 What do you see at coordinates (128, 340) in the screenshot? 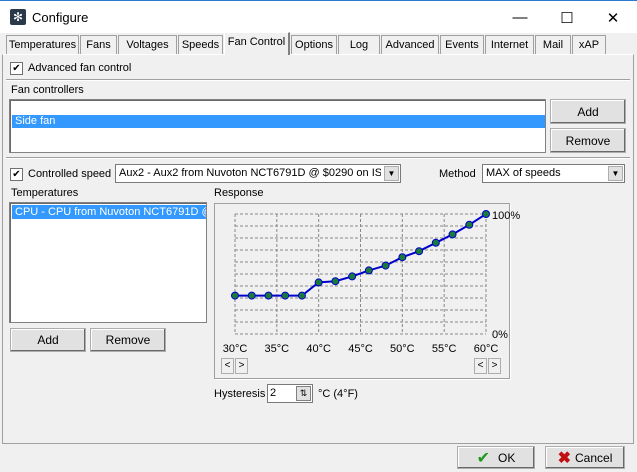
I see `remove-temperature-button: Remove` at bounding box center [128, 340].